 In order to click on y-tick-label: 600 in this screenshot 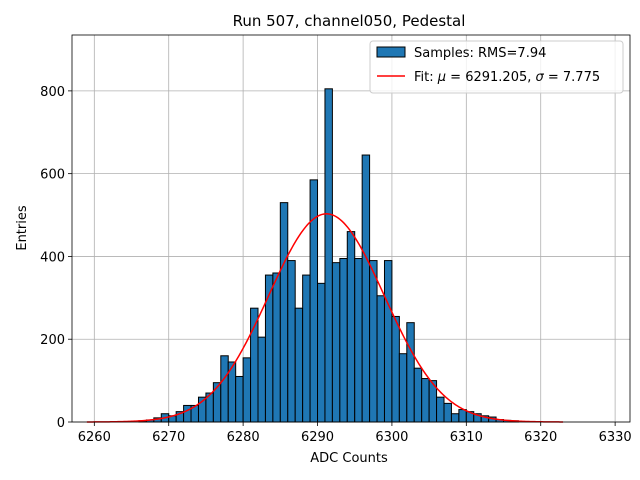, I will do `click(52, 175)`.